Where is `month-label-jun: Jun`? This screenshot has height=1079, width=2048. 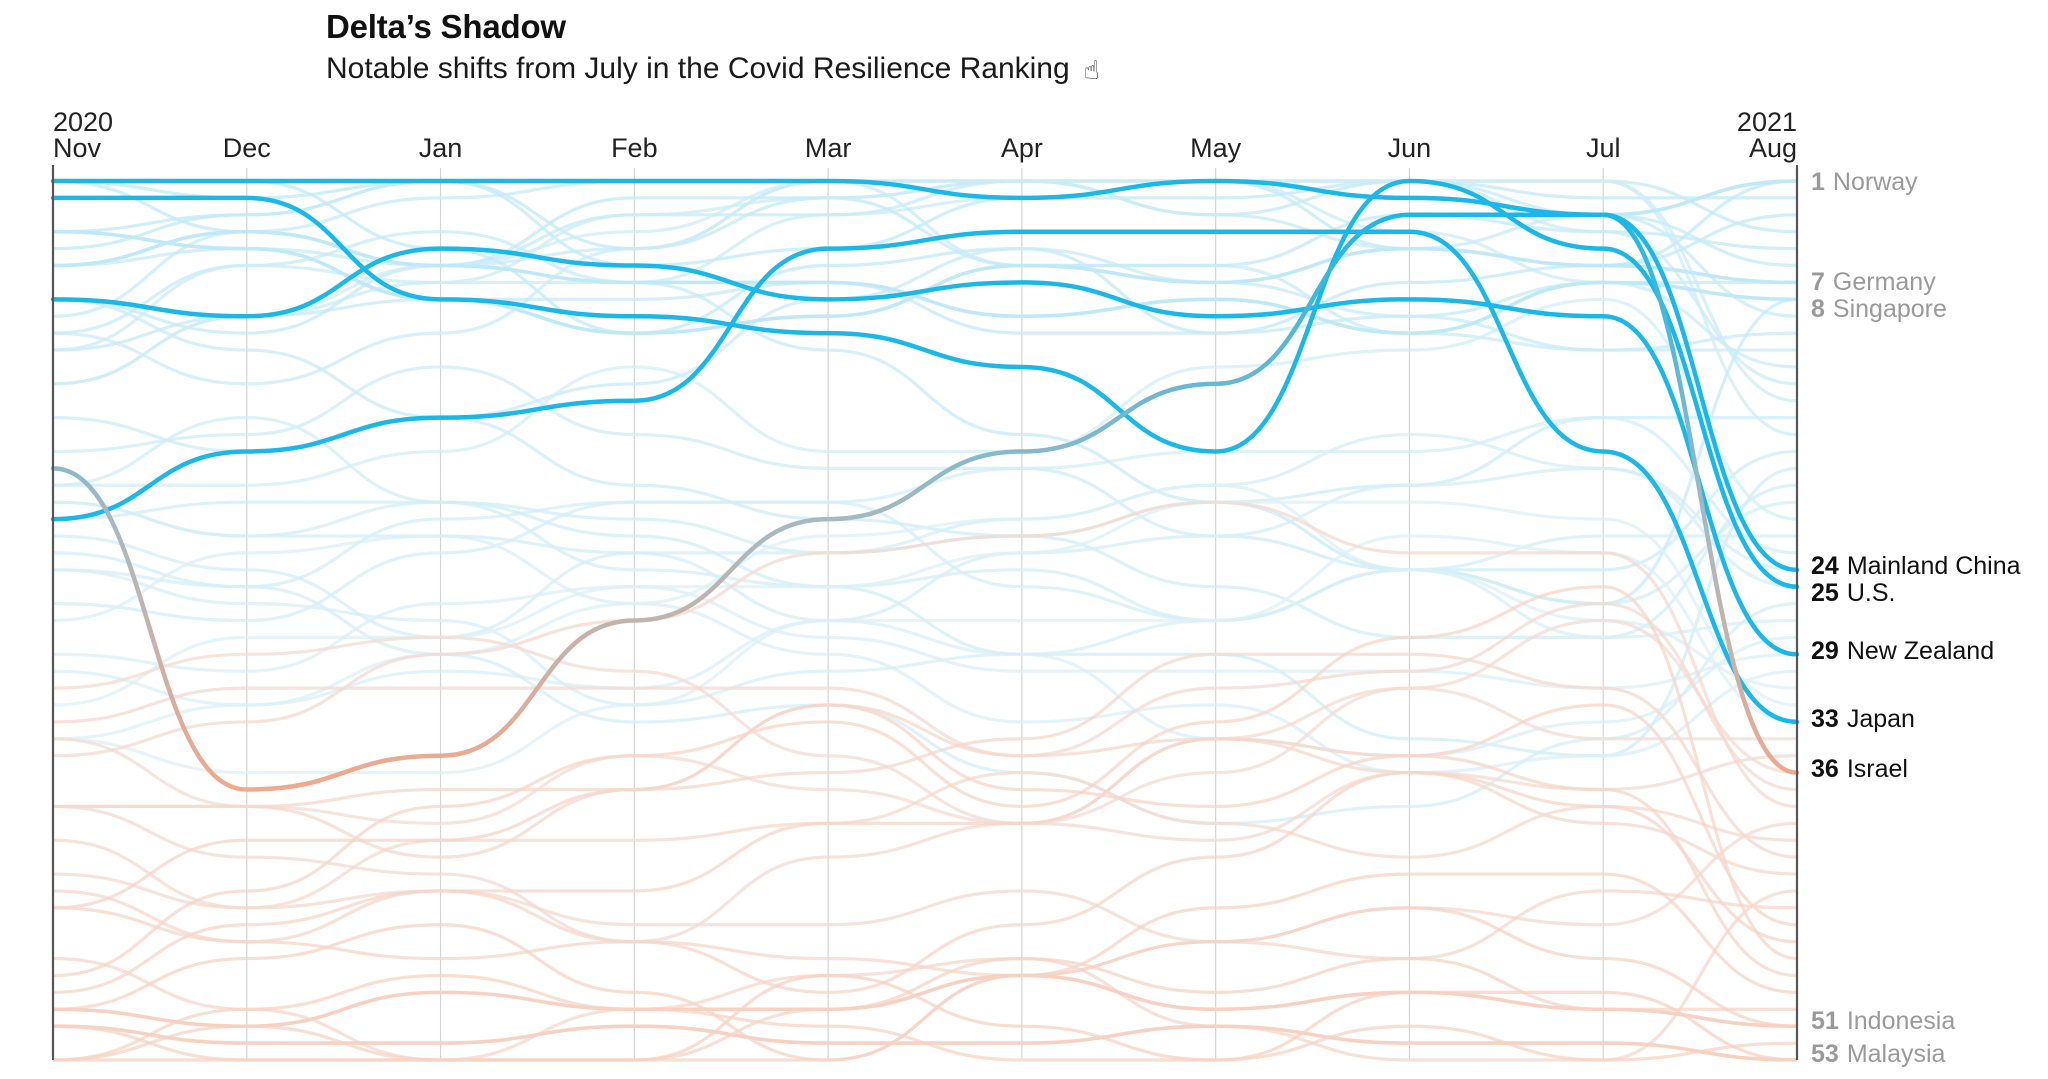
month-label-jun: Jun is located at coordinates (1410, 148).